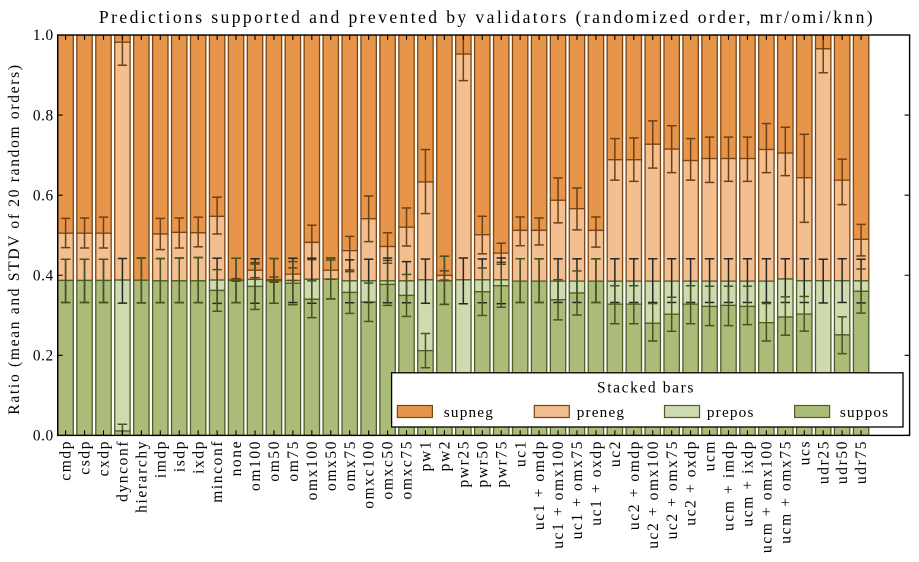 The image size is (919, 562). I want to click on svg-text: ucm + omx100, so click(766, 496).